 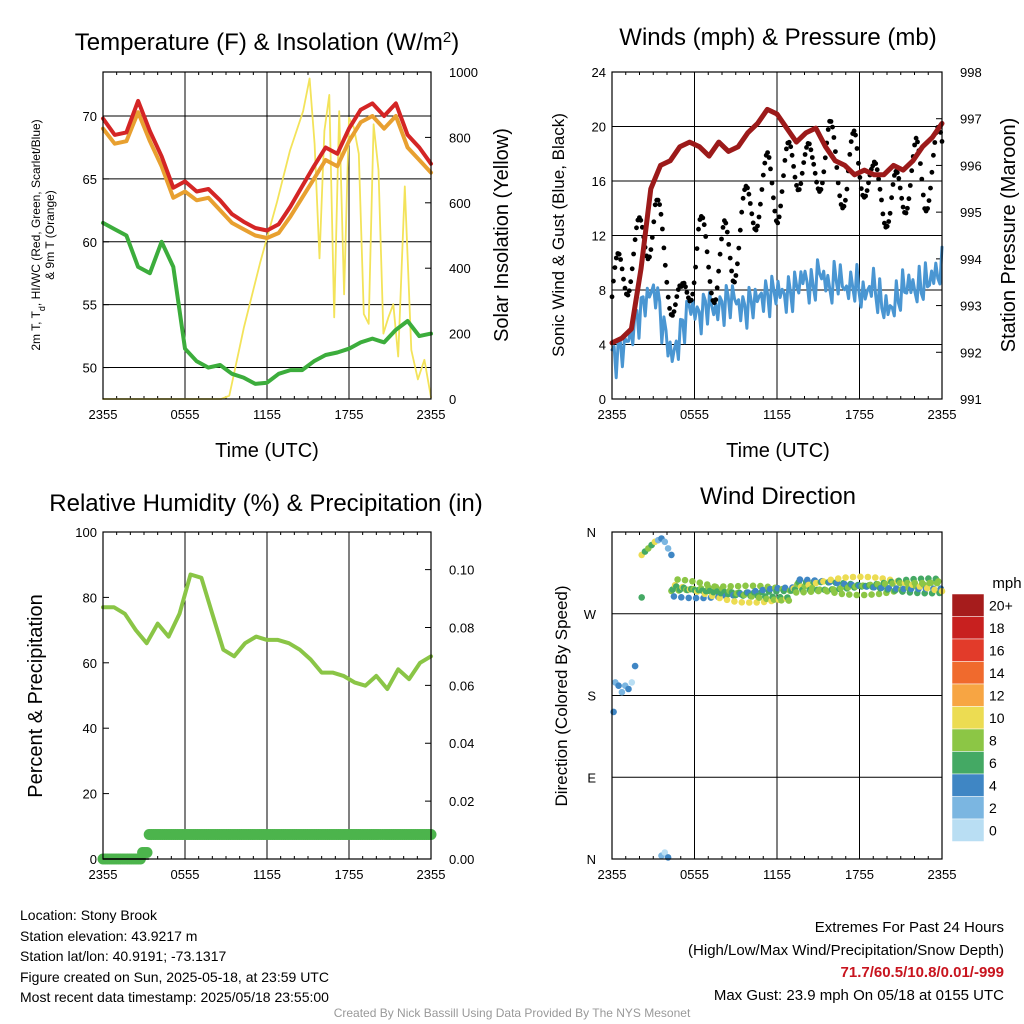 I want to click on humidity-plot-frame, so click(x=267, y=695).